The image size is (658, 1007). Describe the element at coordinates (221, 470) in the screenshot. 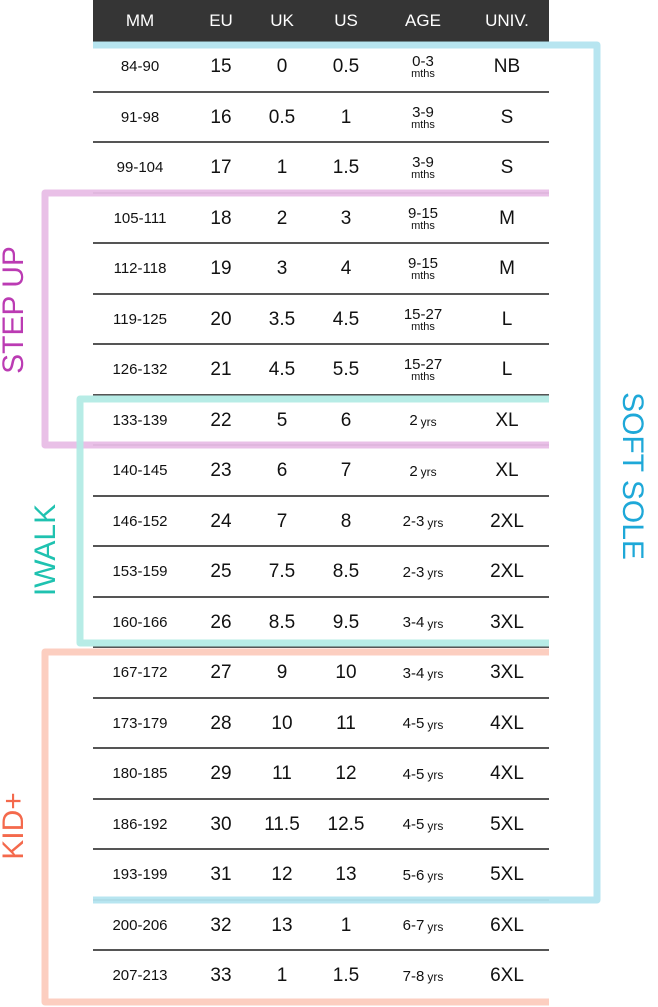

I see `cell-eu: 23` at that location.